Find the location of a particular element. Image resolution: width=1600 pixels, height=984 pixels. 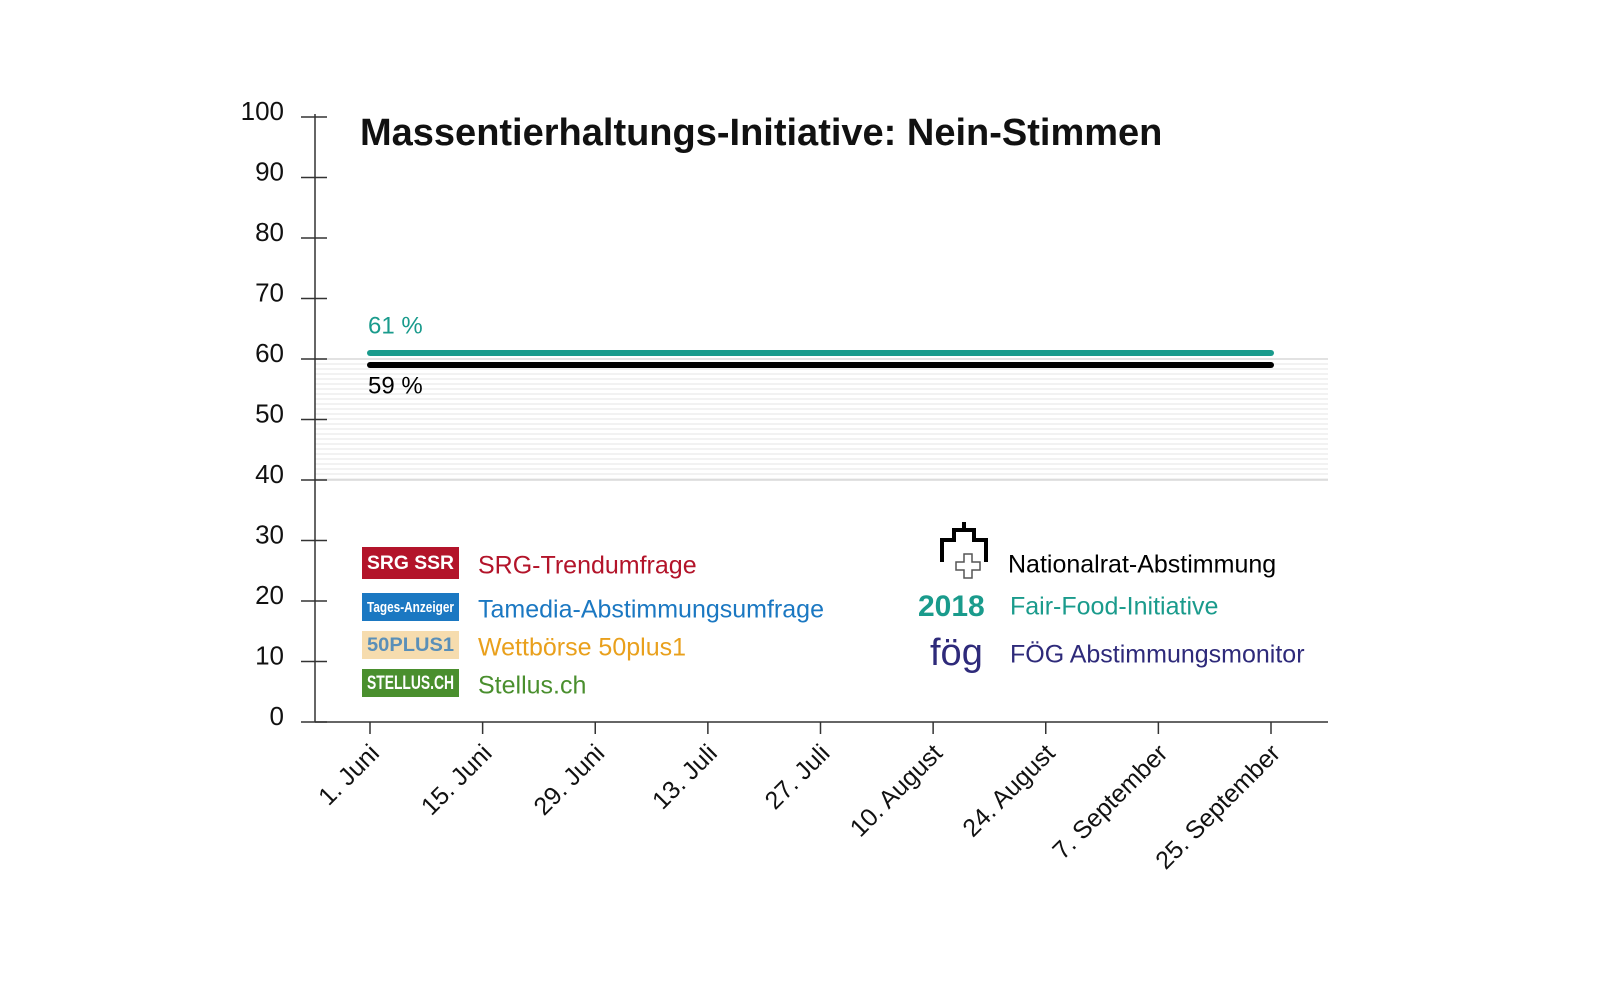

y-tick-label: 30 is located at coordinates (269, 534).